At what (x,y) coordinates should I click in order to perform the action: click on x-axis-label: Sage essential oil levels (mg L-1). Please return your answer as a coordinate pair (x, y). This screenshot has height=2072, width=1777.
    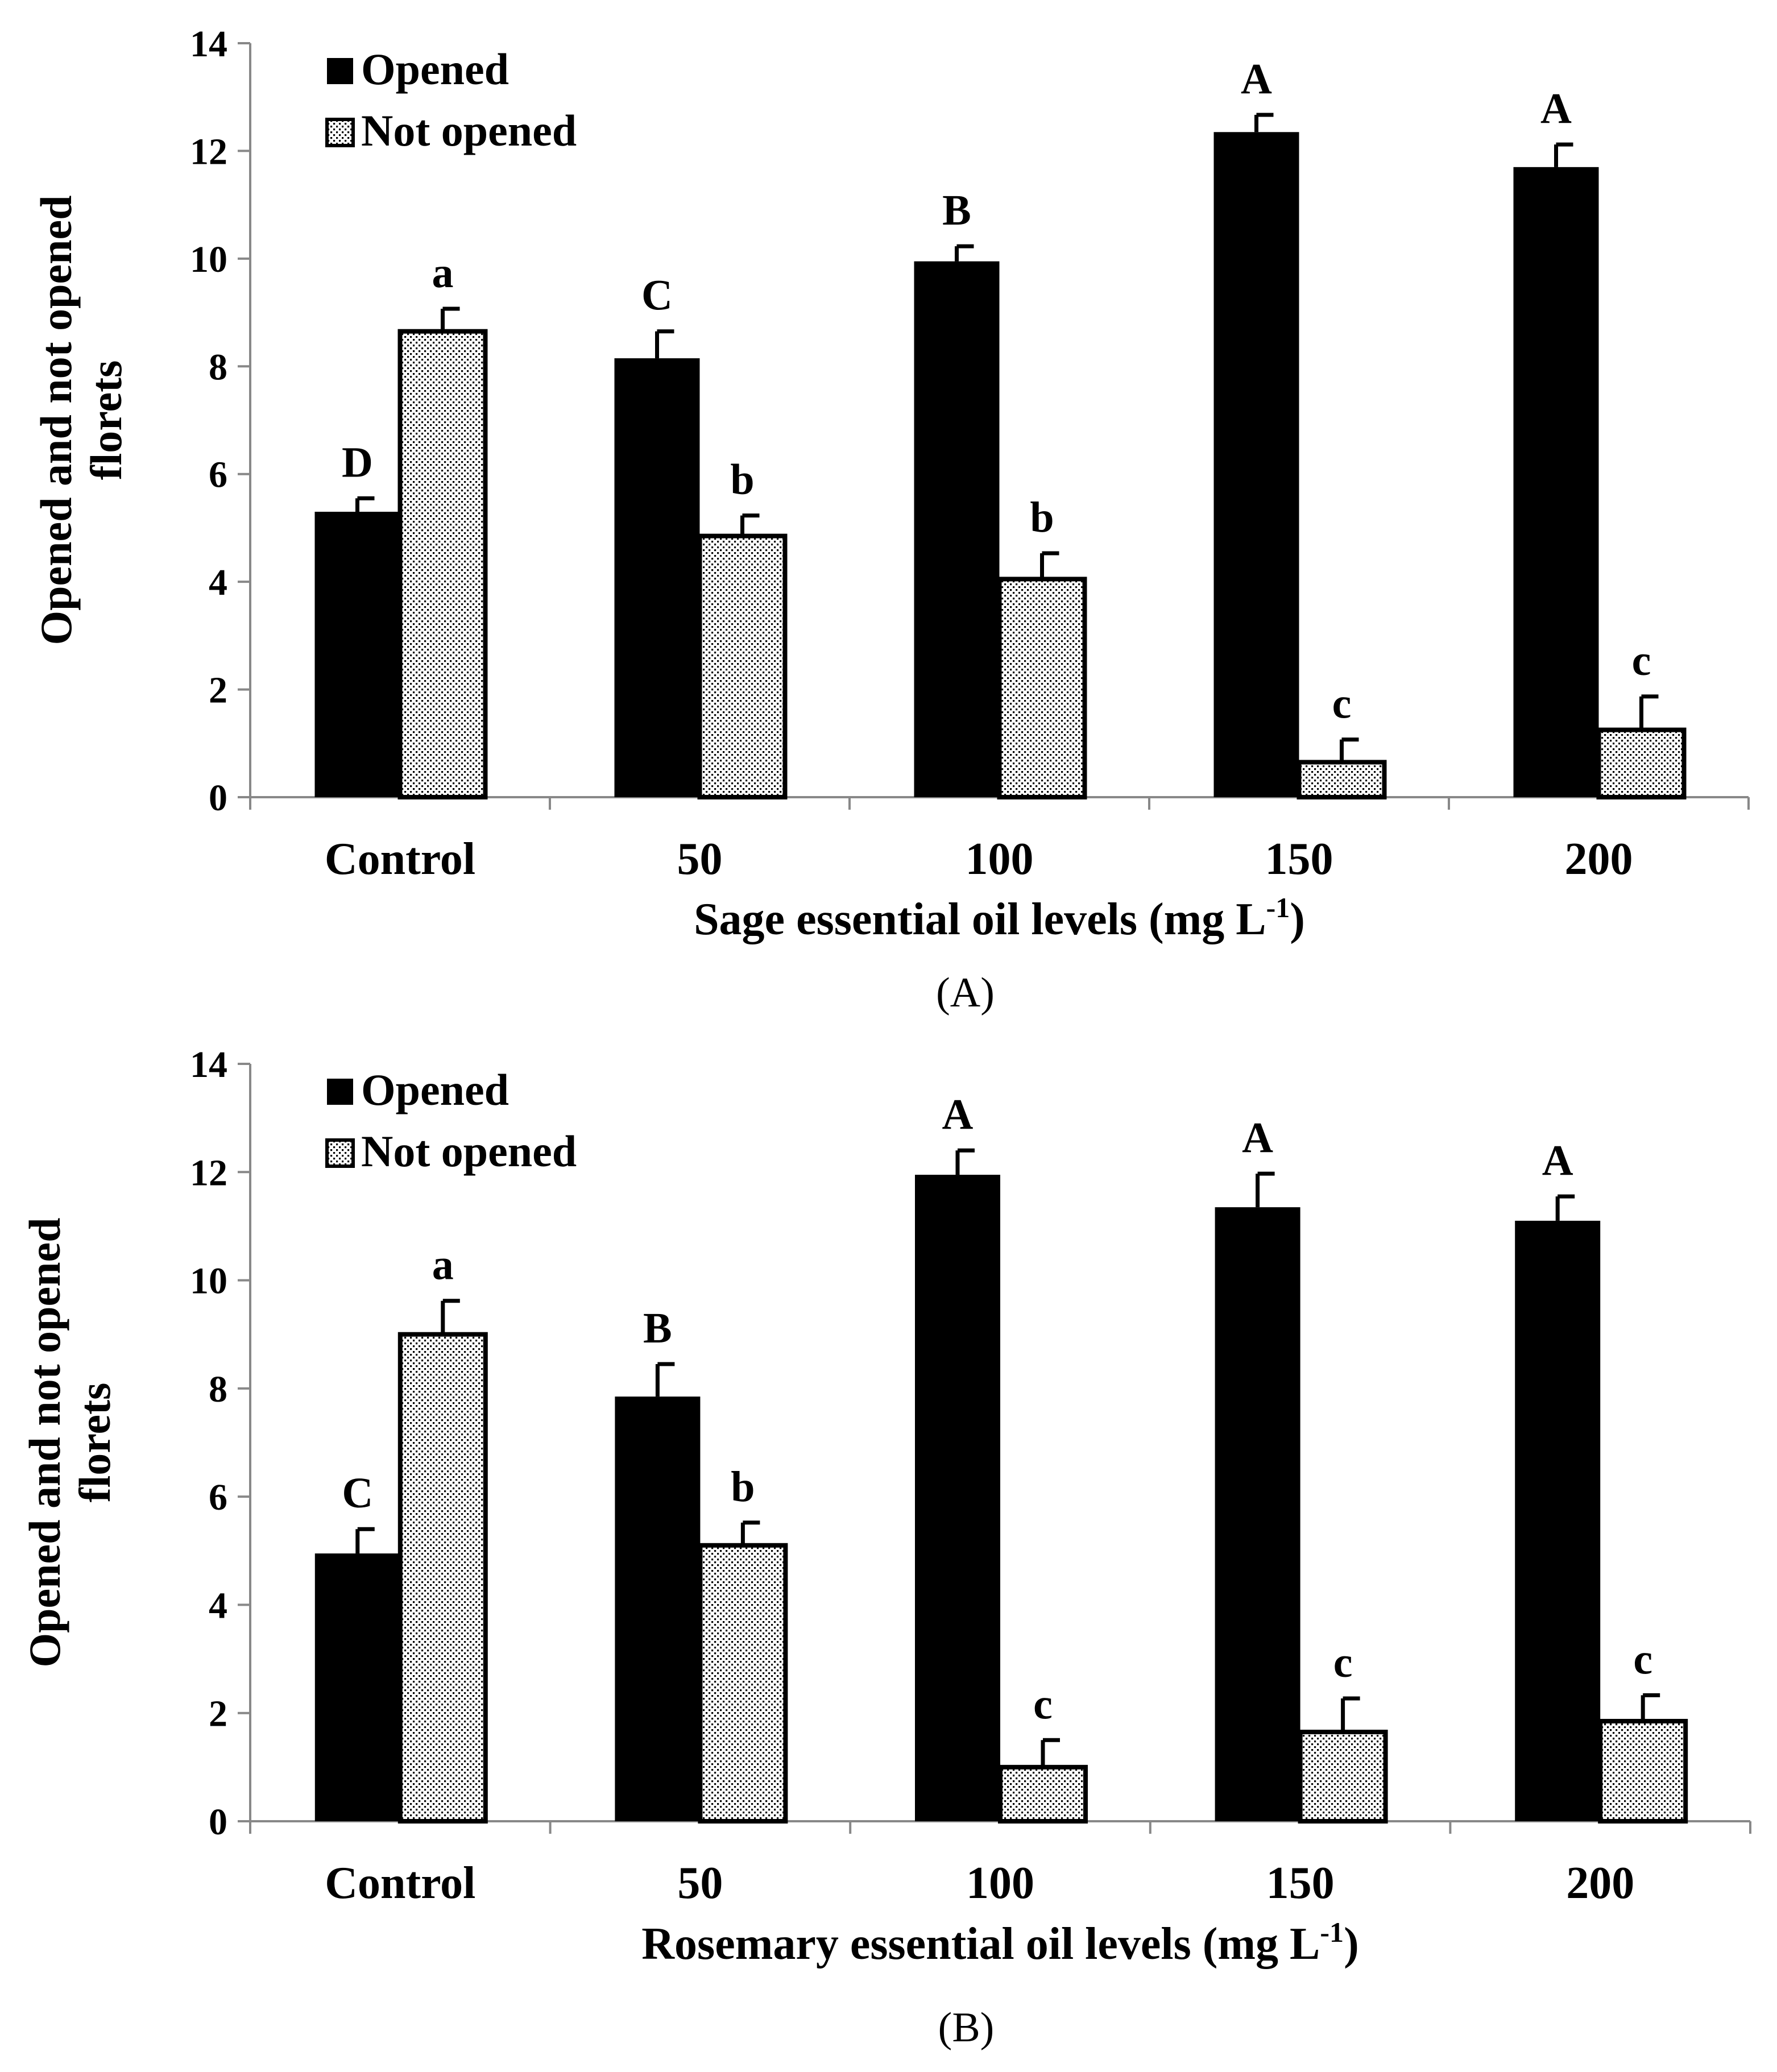
    Looking at the image, I should click on (1000, 918).